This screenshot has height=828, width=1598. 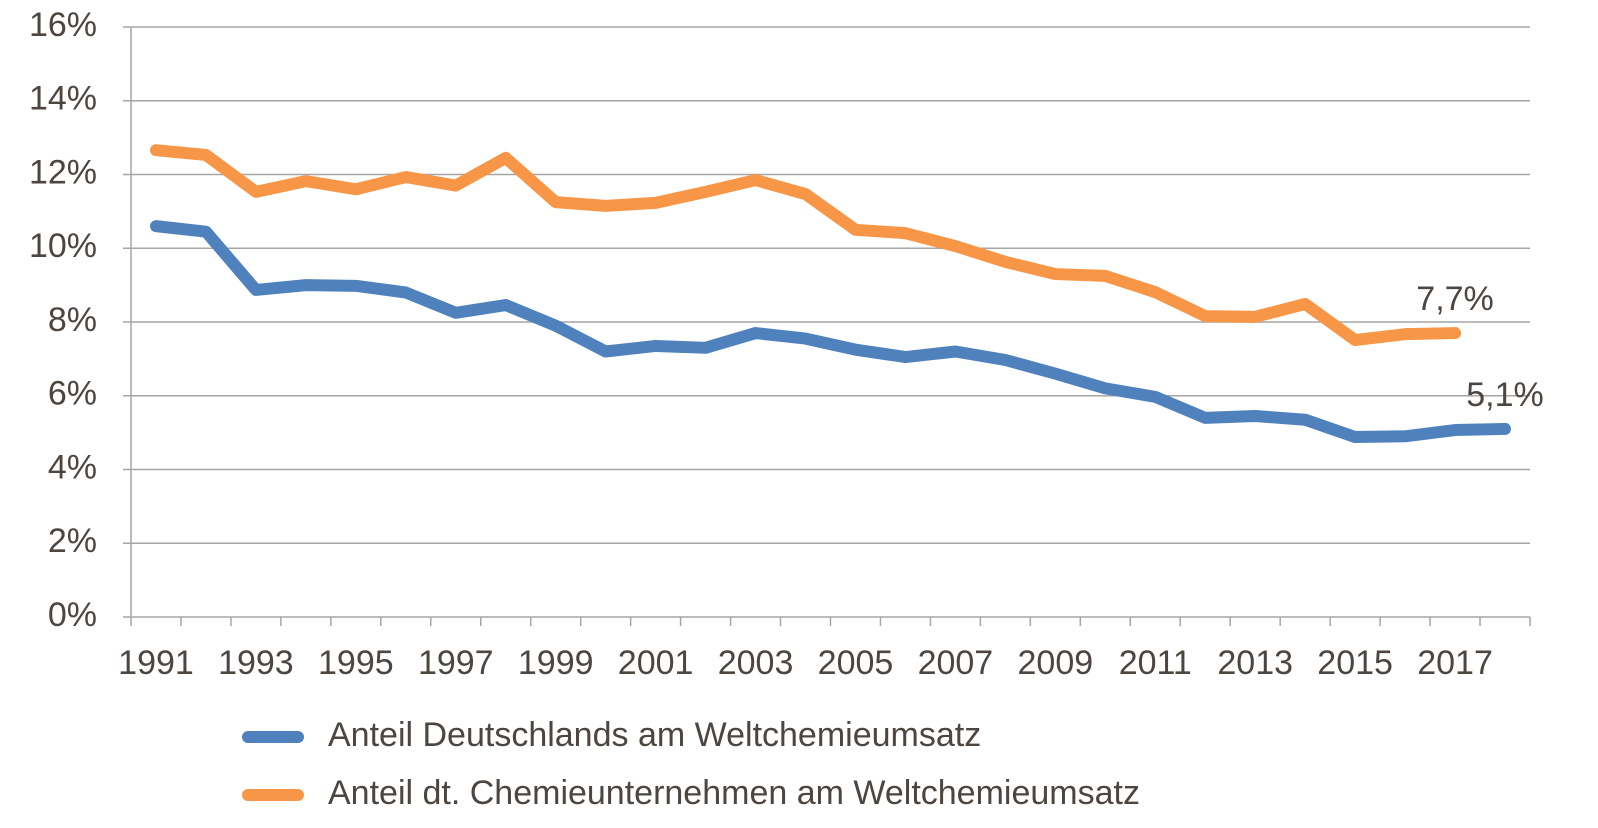 What do you see at coordinates (1056, 663) in the screenshot?
I see `x-tick-label: 2009` at bounding box center [1056, 663].